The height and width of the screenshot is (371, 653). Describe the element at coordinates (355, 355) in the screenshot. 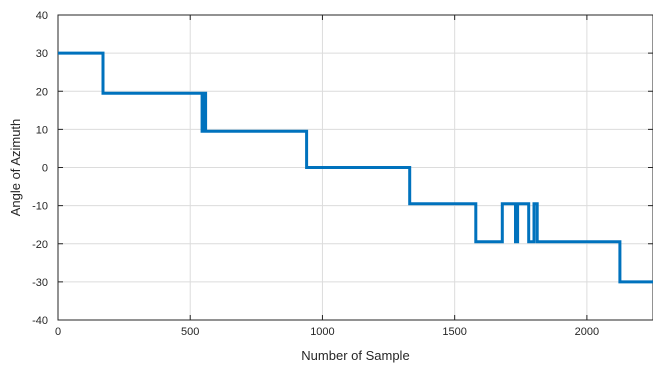

I see `x-axis-label: Number of Sample` at that location.